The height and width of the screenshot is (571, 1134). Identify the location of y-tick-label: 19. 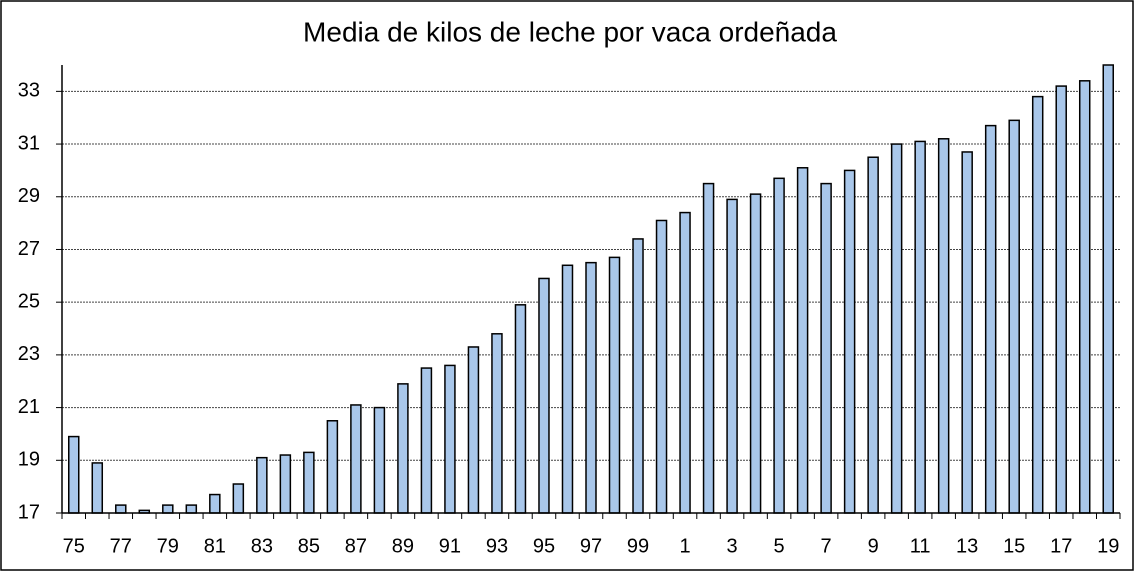
(29, 460).